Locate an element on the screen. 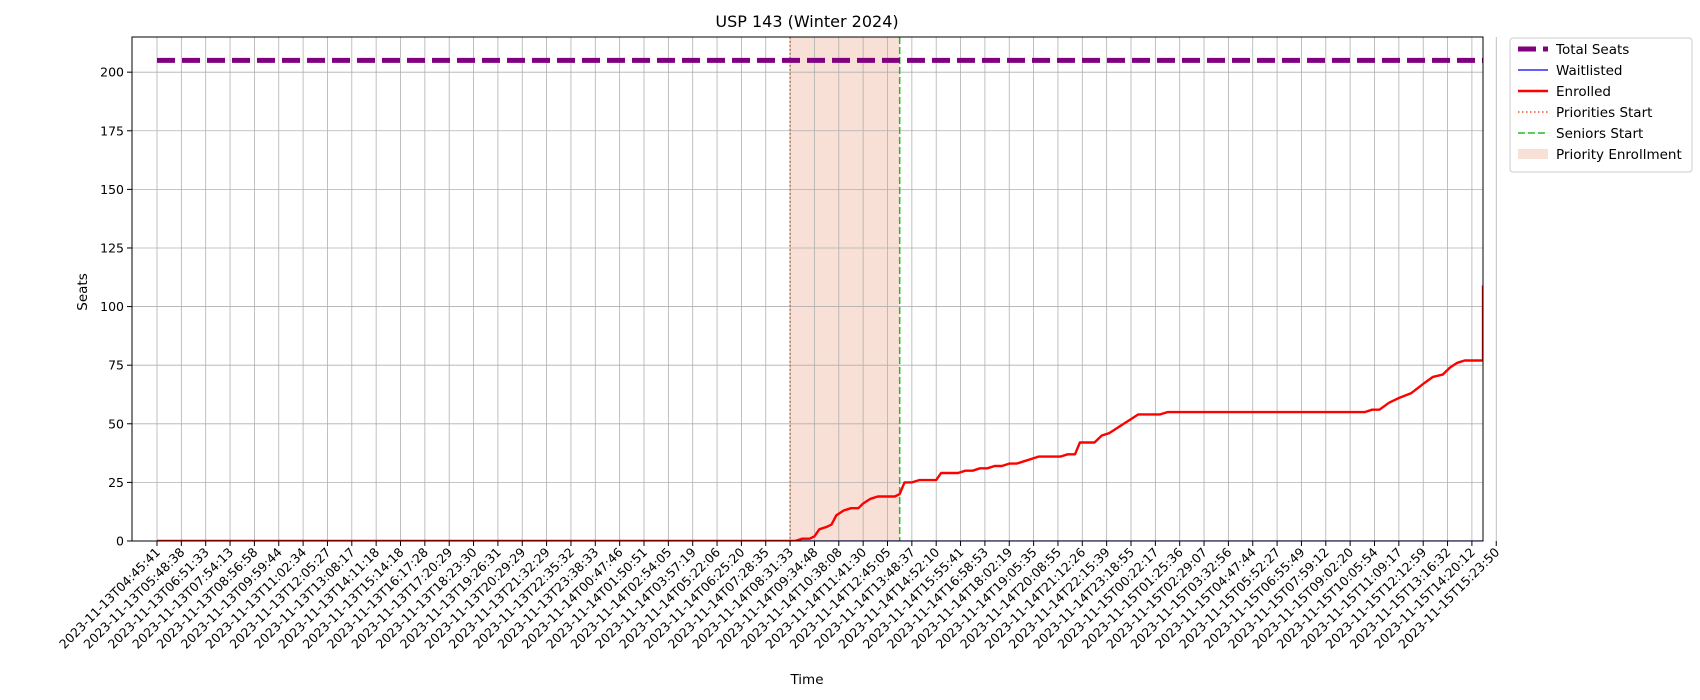 The width and height of the screenshot is (1700, 700). y-tick-label: 25 is located at coordinates (116, 482).